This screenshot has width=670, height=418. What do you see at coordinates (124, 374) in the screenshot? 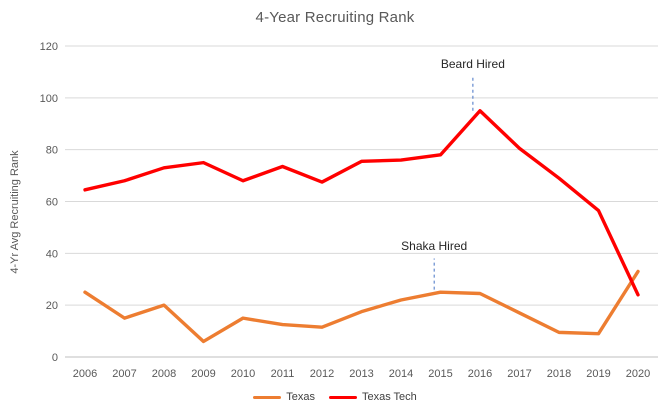
I see `x-tick-label: 2007` at bounding box center [124, 374].